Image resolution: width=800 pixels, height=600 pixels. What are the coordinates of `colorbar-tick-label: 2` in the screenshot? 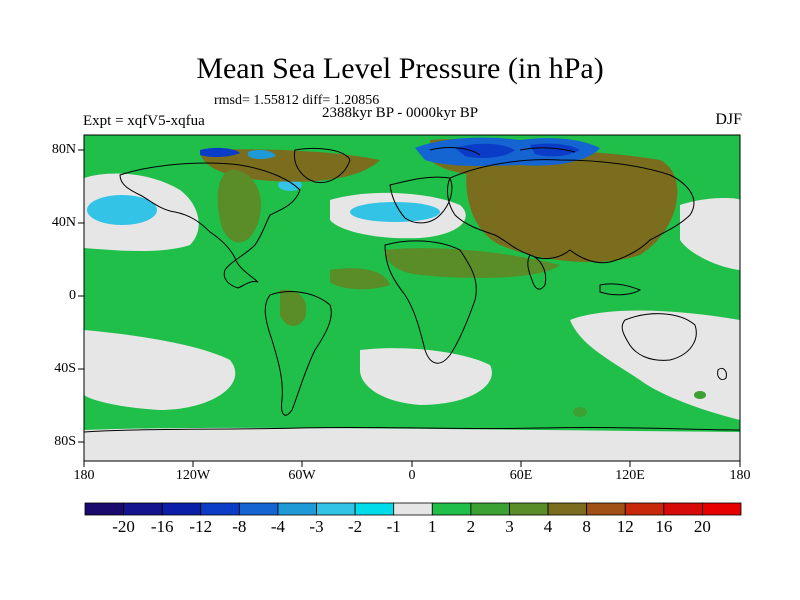 It's located at (471, 526).